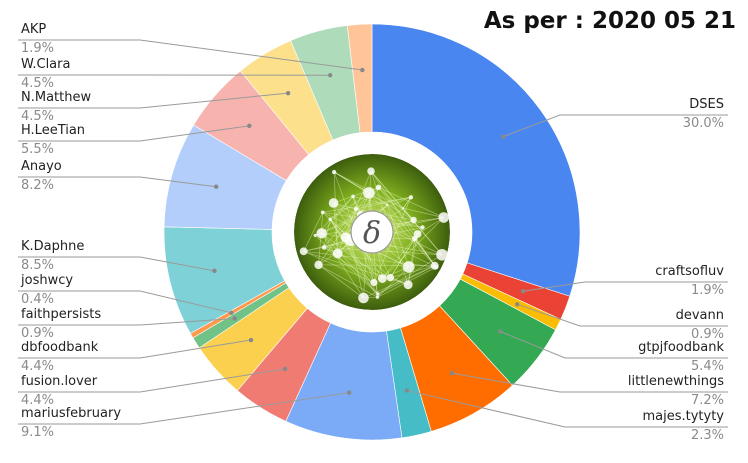  What do you see at coordinates (37, 400) in the screenshot?
I see `slice-percent-fusion-lover: 4.4%` at bounding box center [37, 400].